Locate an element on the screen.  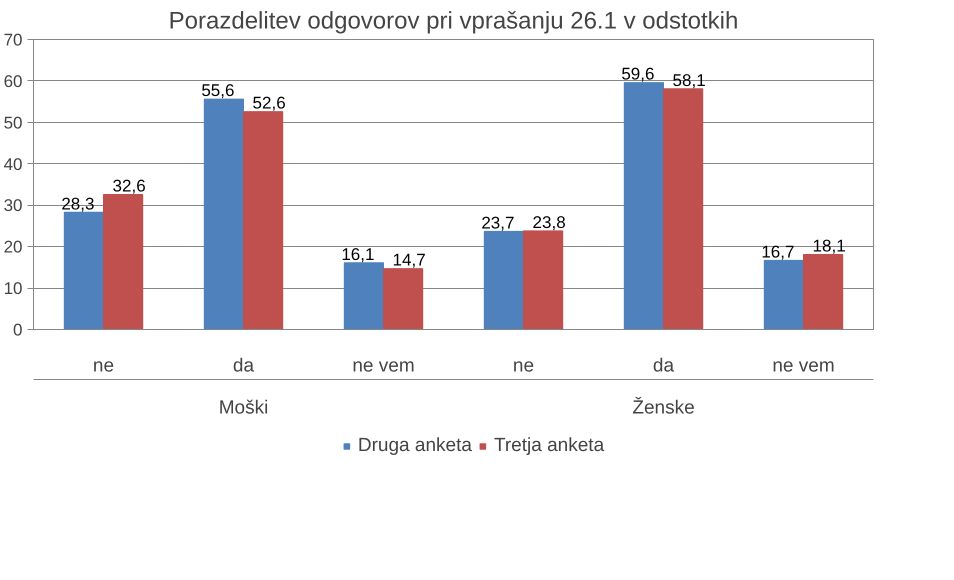
data-label: 14,7 is located at coordinates (409, 260).